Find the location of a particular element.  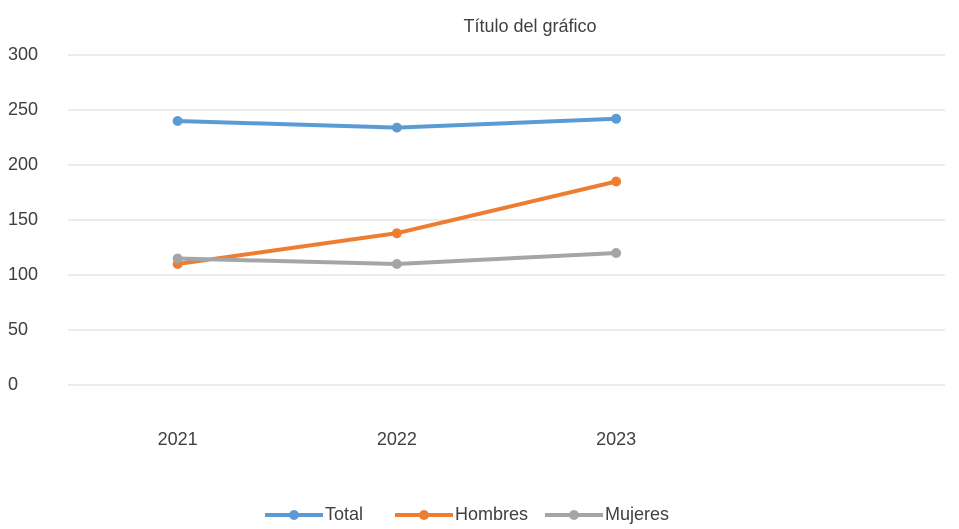

legend-label: Hombres is located at coordinates (491, 514).